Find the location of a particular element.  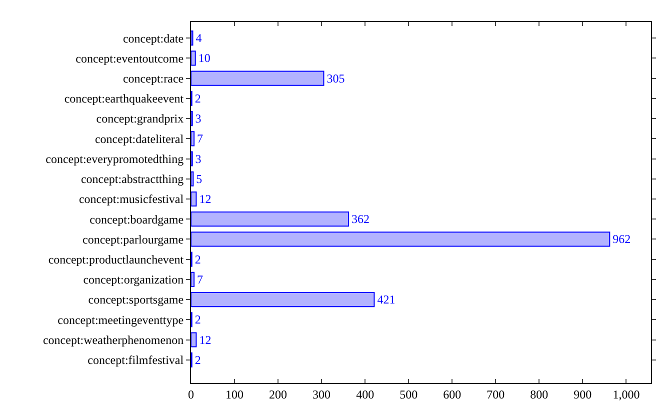

y-tick-label: concept:dateliteral is located at coordinates (139, 139).